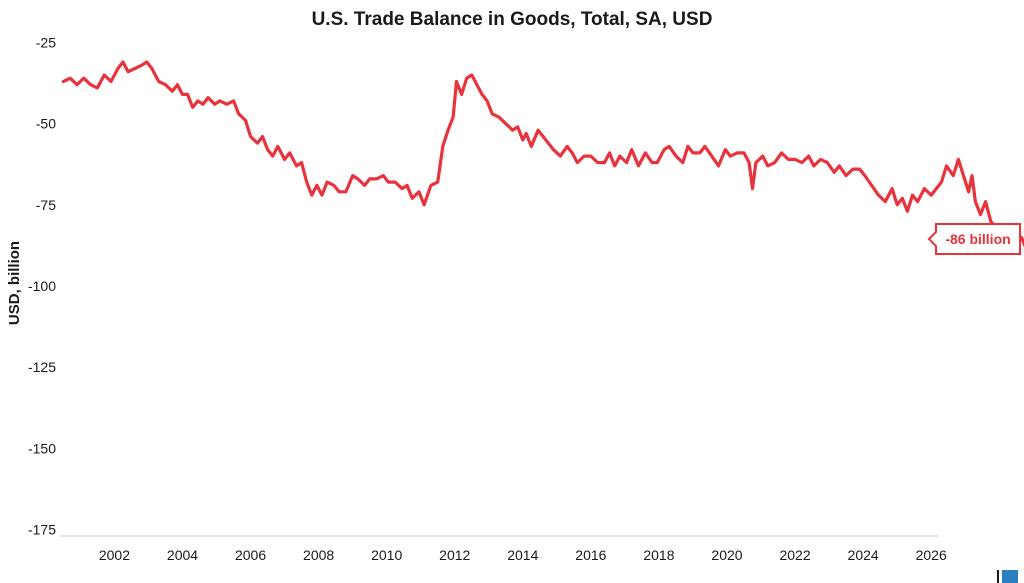 The height and width of the screenshot is (583, 1024). I want to click on x-tick-label: 2016, so click(590, 555).